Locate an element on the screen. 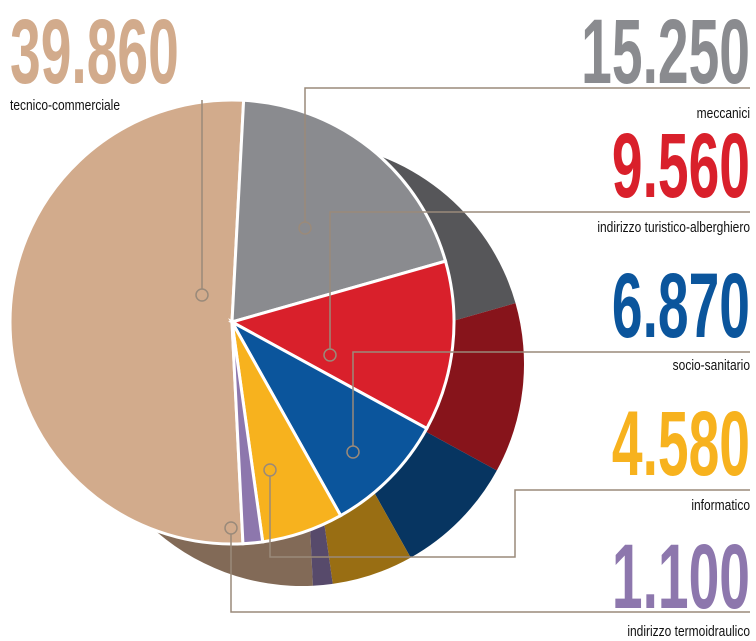  value-label: 39.860 is located at coordinates (94, 52).